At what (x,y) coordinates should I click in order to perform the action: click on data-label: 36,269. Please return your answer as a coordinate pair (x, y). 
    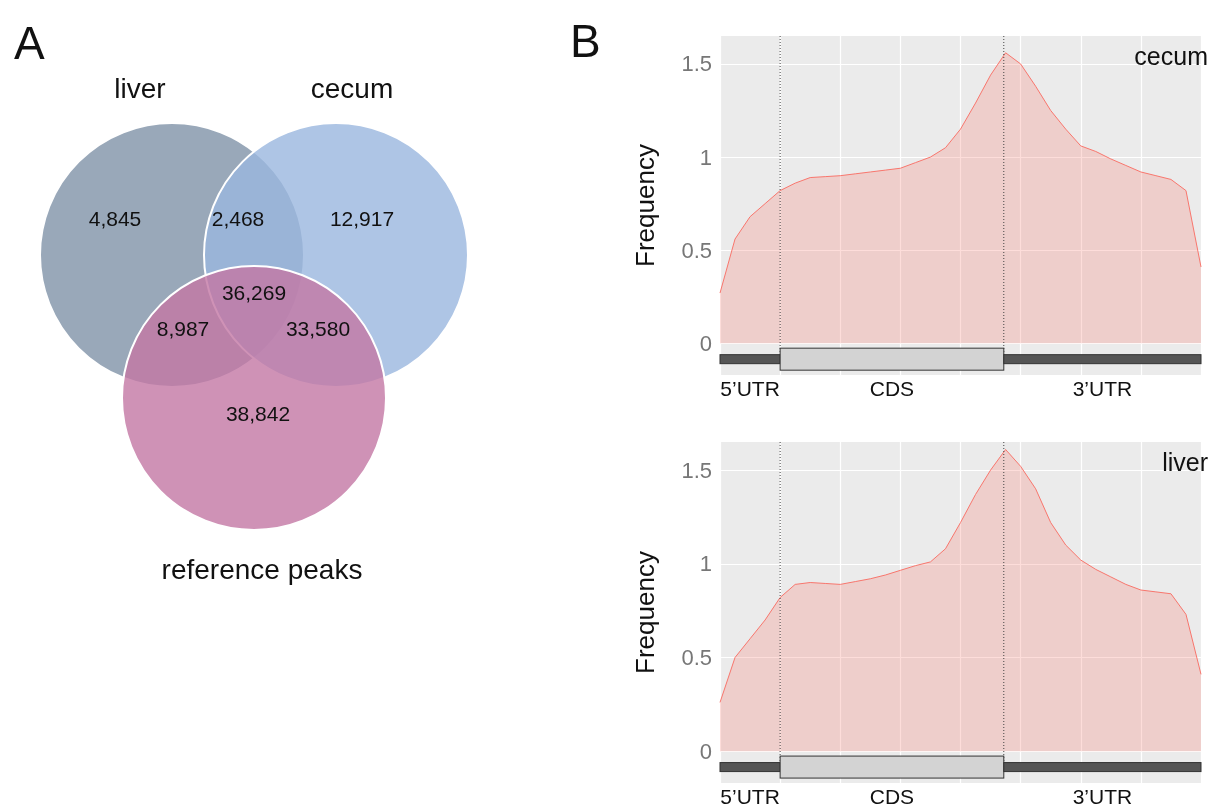
    Looking at the image, I should click on (254, 292).